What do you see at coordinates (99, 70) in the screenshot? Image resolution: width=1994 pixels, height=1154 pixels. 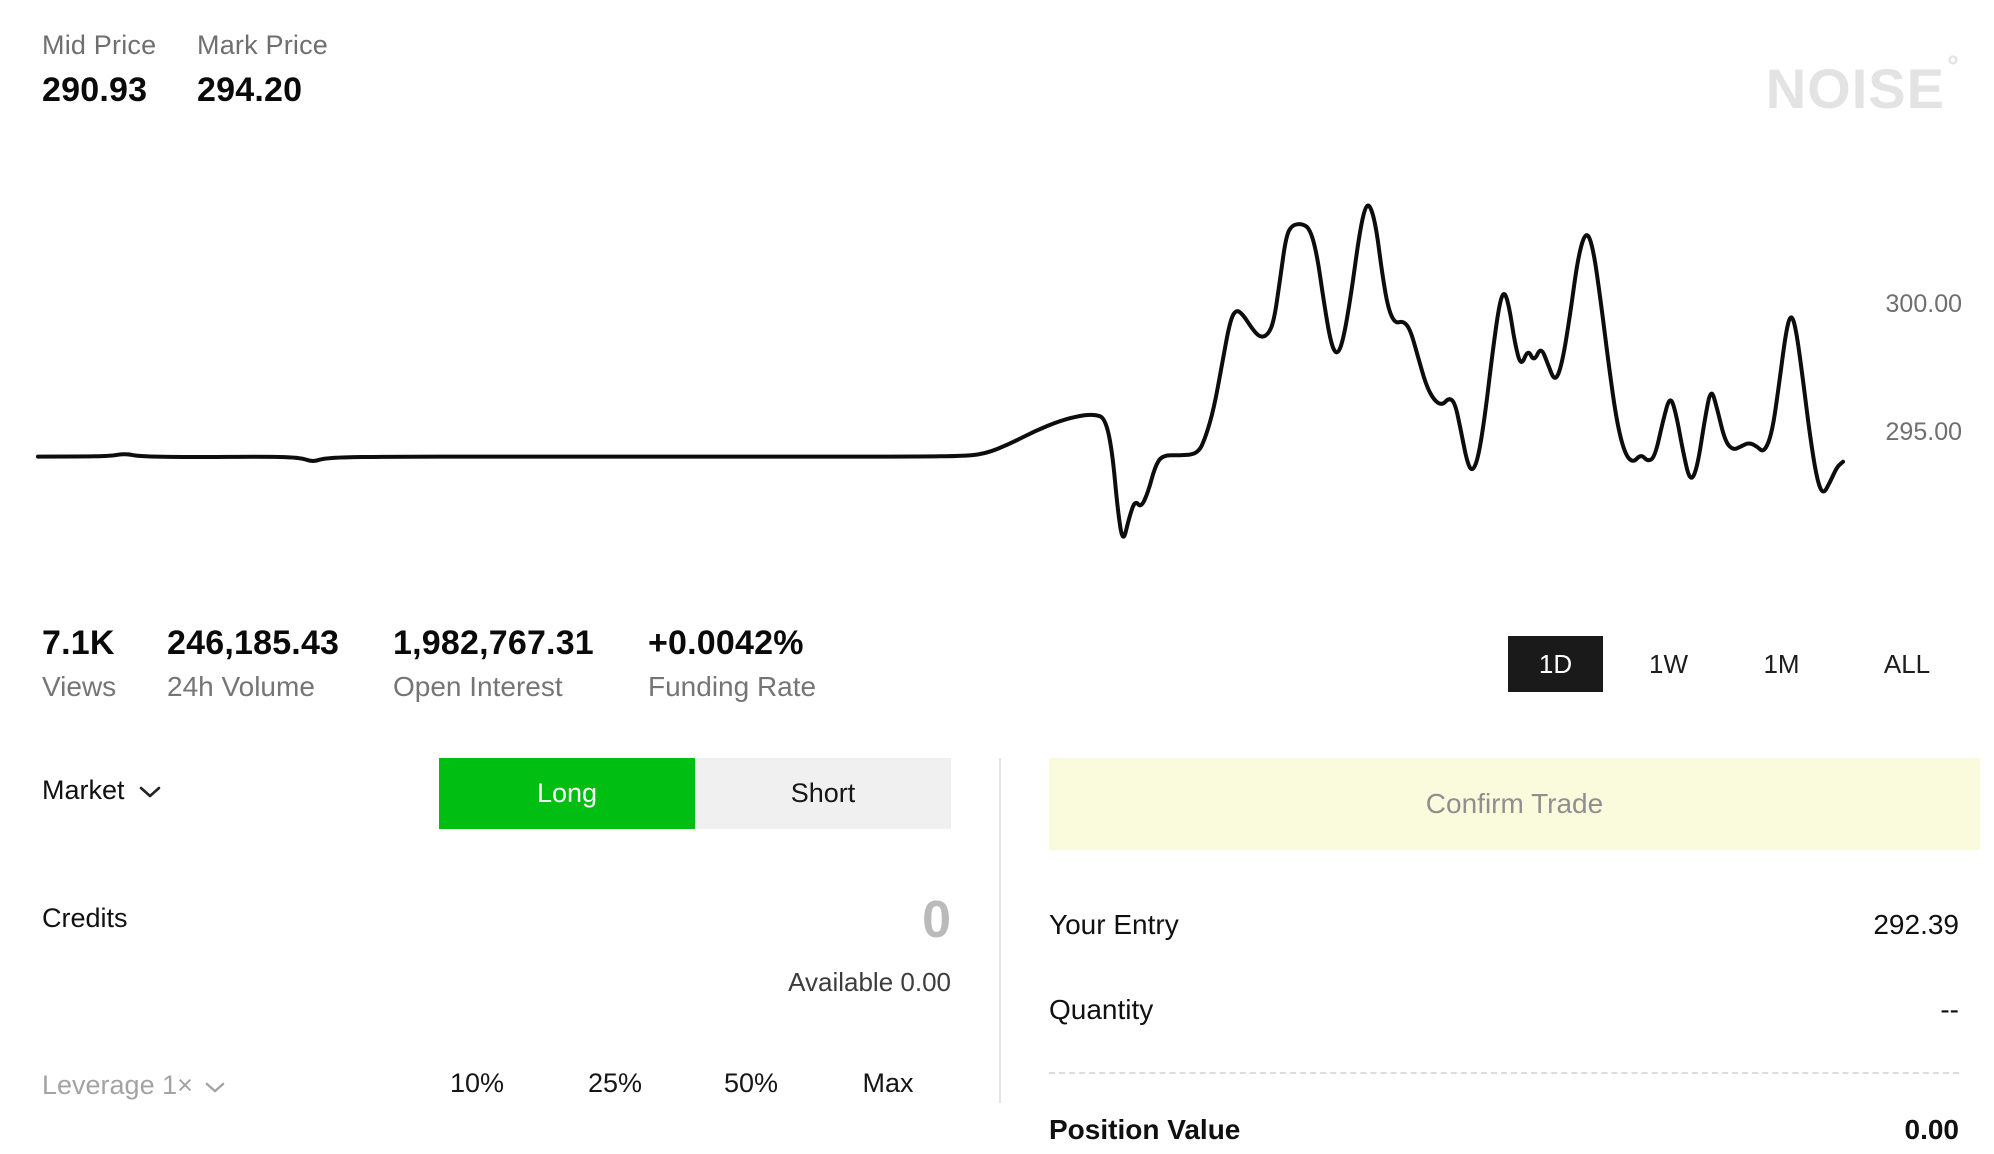 I see `mid-price-block: Mid Price 290.93` at bounding box center [99, 70].